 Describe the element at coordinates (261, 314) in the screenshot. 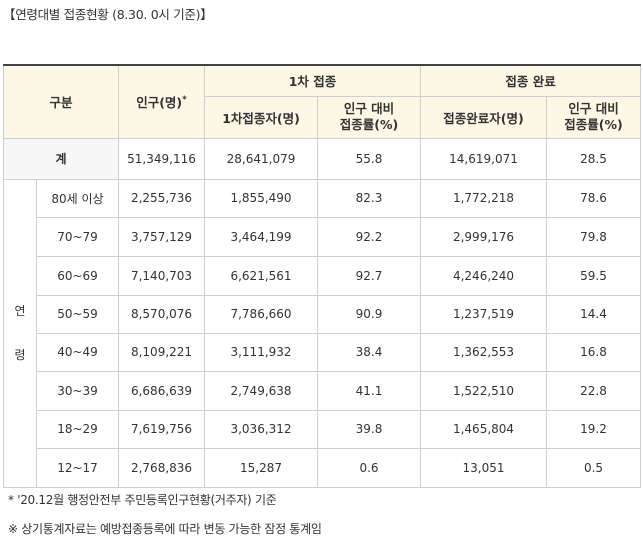

I see `first-count-cell: 7,786,660` at that location.